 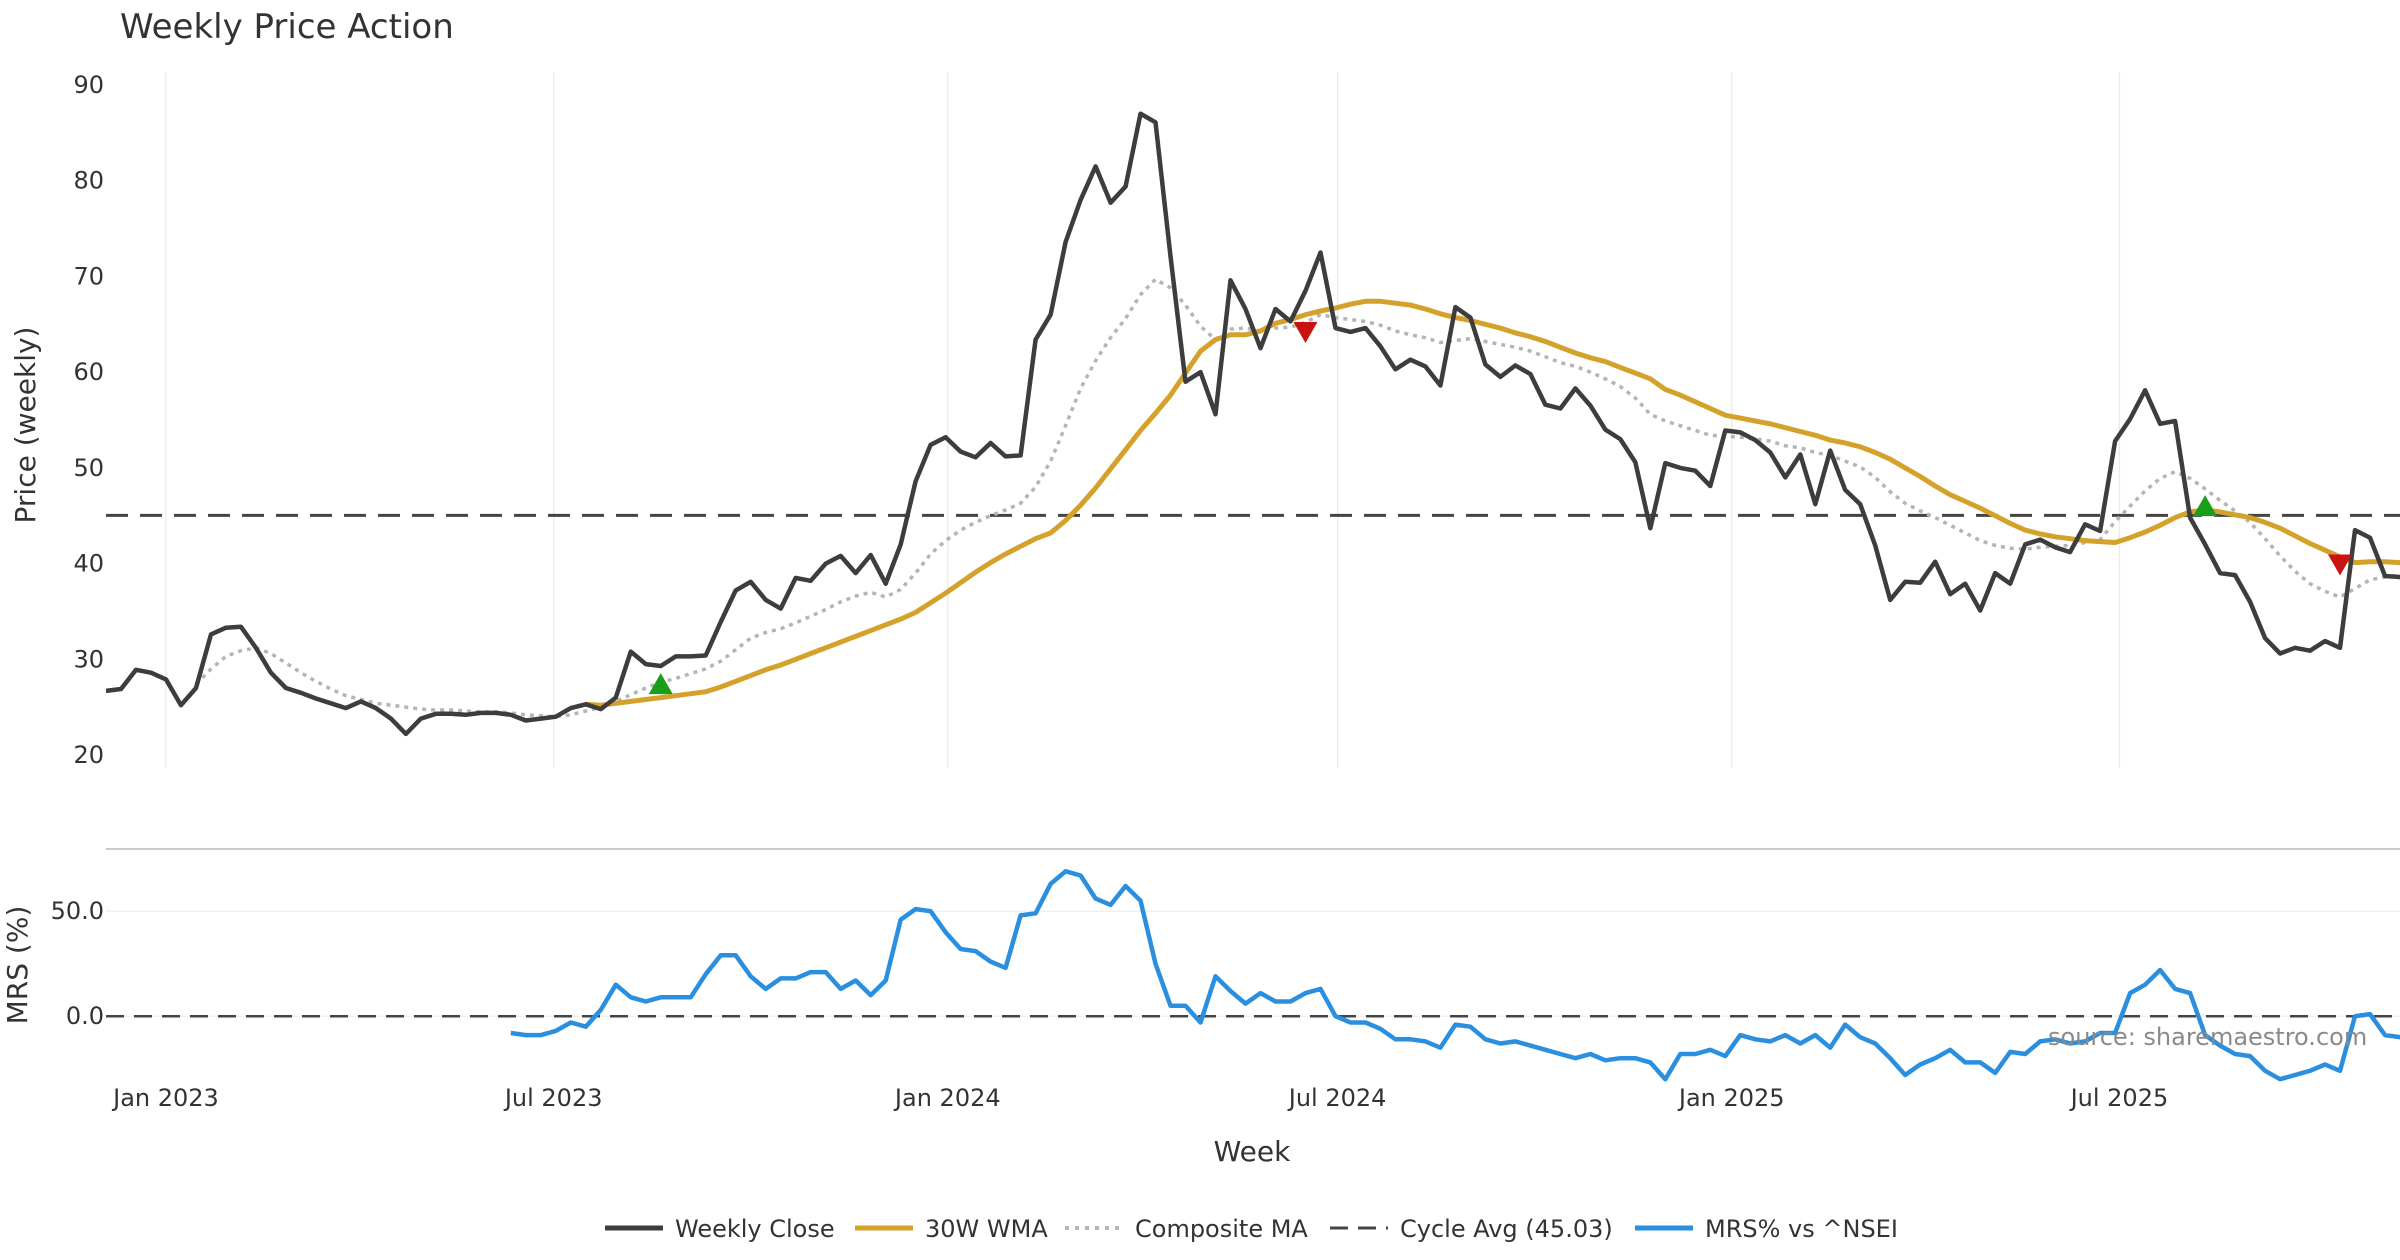 What do you see at coordinates (947, 1098) in the screenshot?
I see `x-tick-label: Jan 2024` at bounding box center [947, 1098].